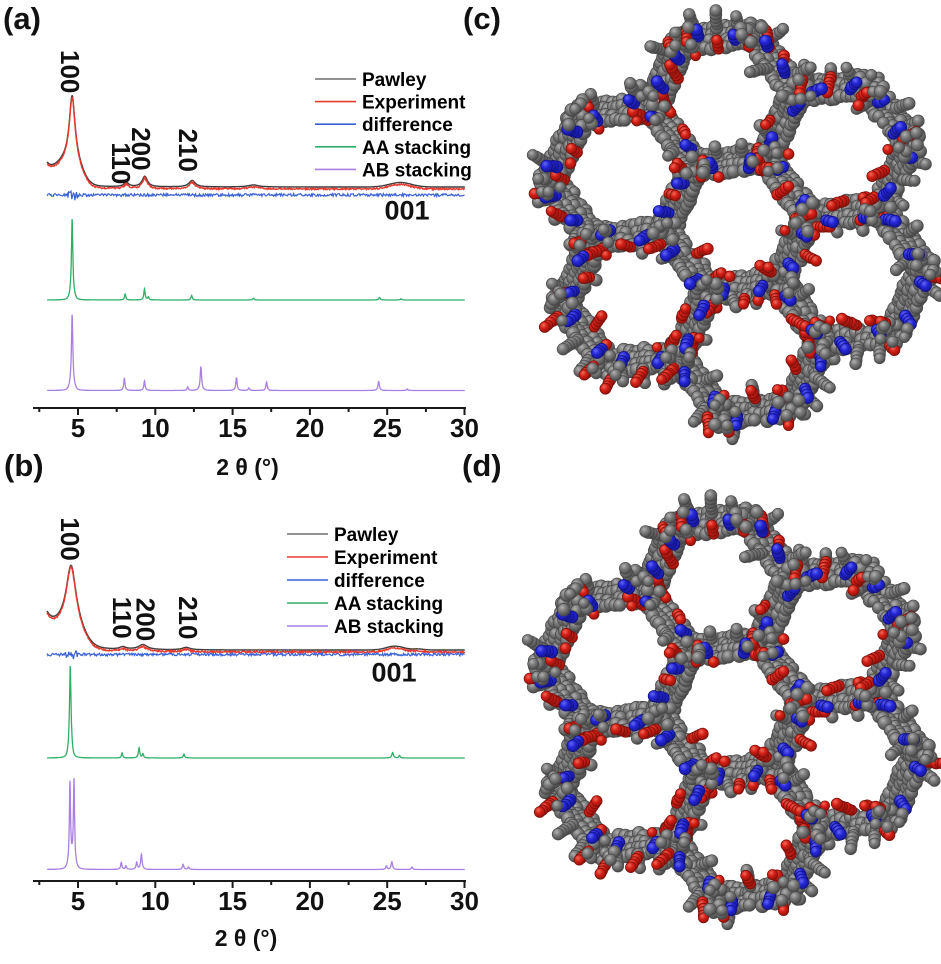 The height and width of the screenshot is (964, 941). What do you see at coordinates (482, 465) in the screenshot?
I see `svg-text: (d)` at bounding box center [482, 465].